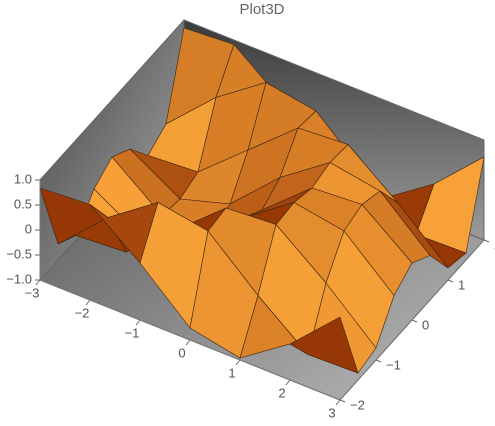  Describe the element at coordinates (425, 324) in the screenshot. I see `y-tick-label: 0` at that location.